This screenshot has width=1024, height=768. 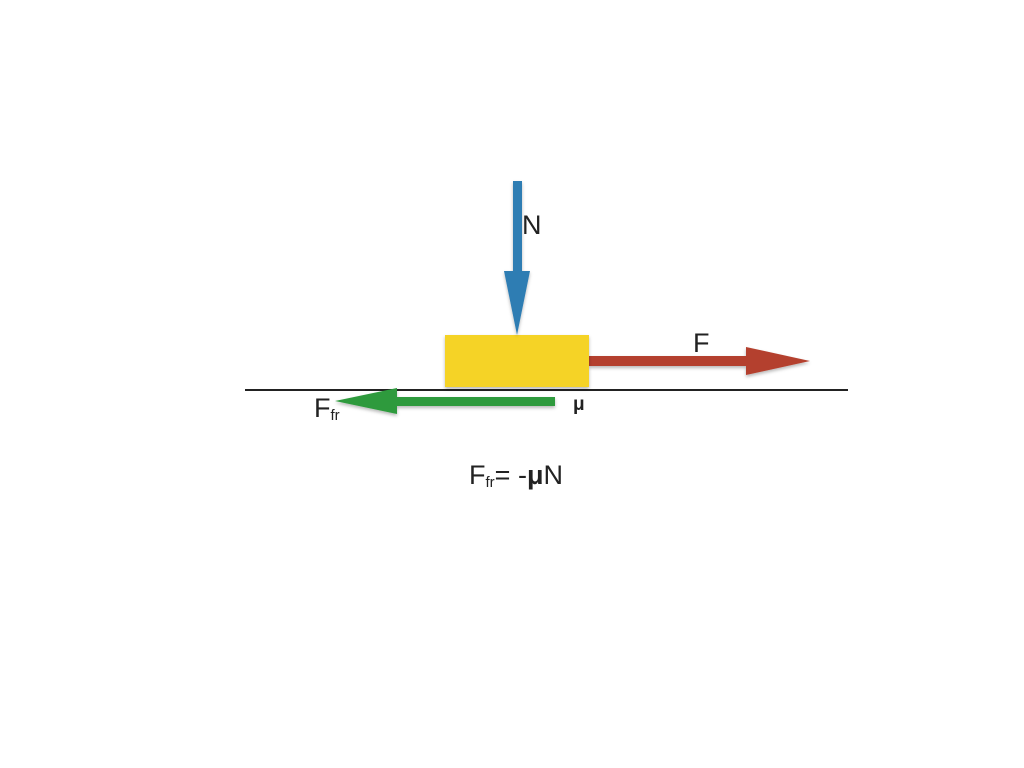 I want to click on applied-force-arrow, so click(x=699, y=361).